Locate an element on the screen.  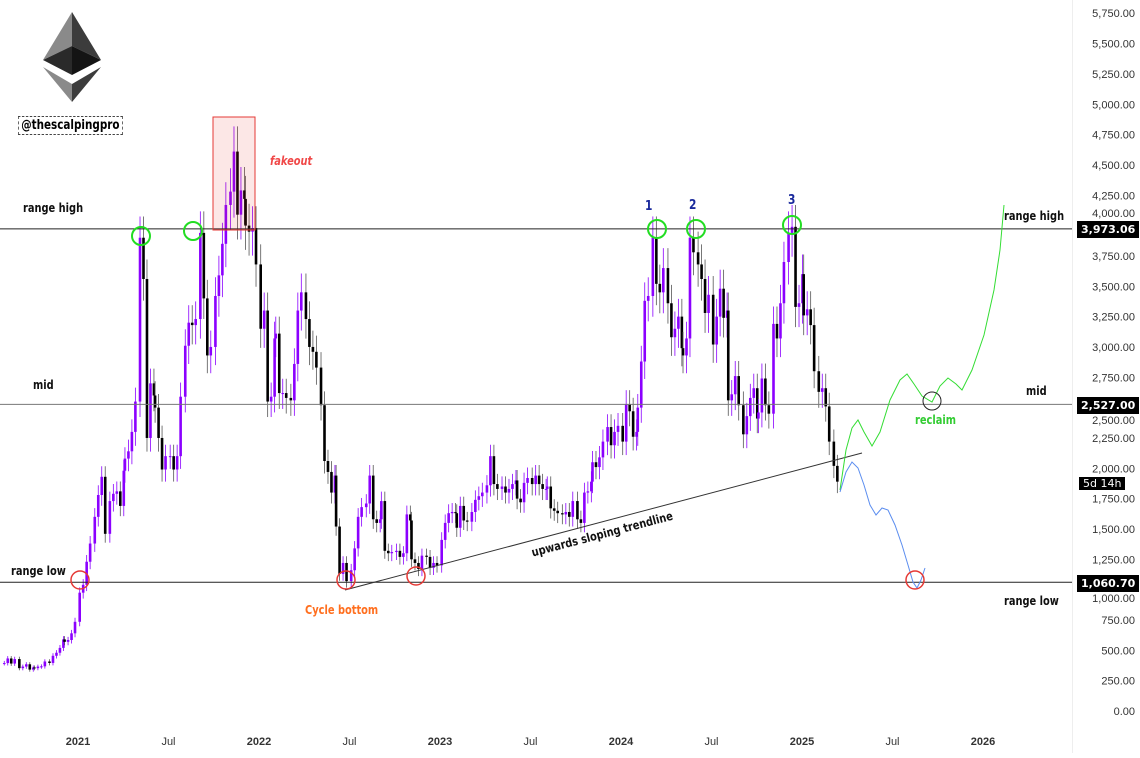
range-low-touch-circle is located at coordinates (346, 580).